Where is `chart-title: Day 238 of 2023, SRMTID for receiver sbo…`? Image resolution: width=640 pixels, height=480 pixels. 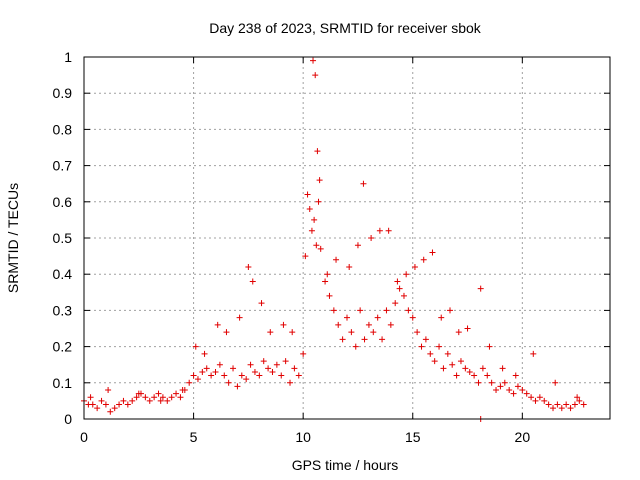 chart-title: Day 238 of 2023, SRMTID for receiver sbo… is located at coordinates (345, 28).